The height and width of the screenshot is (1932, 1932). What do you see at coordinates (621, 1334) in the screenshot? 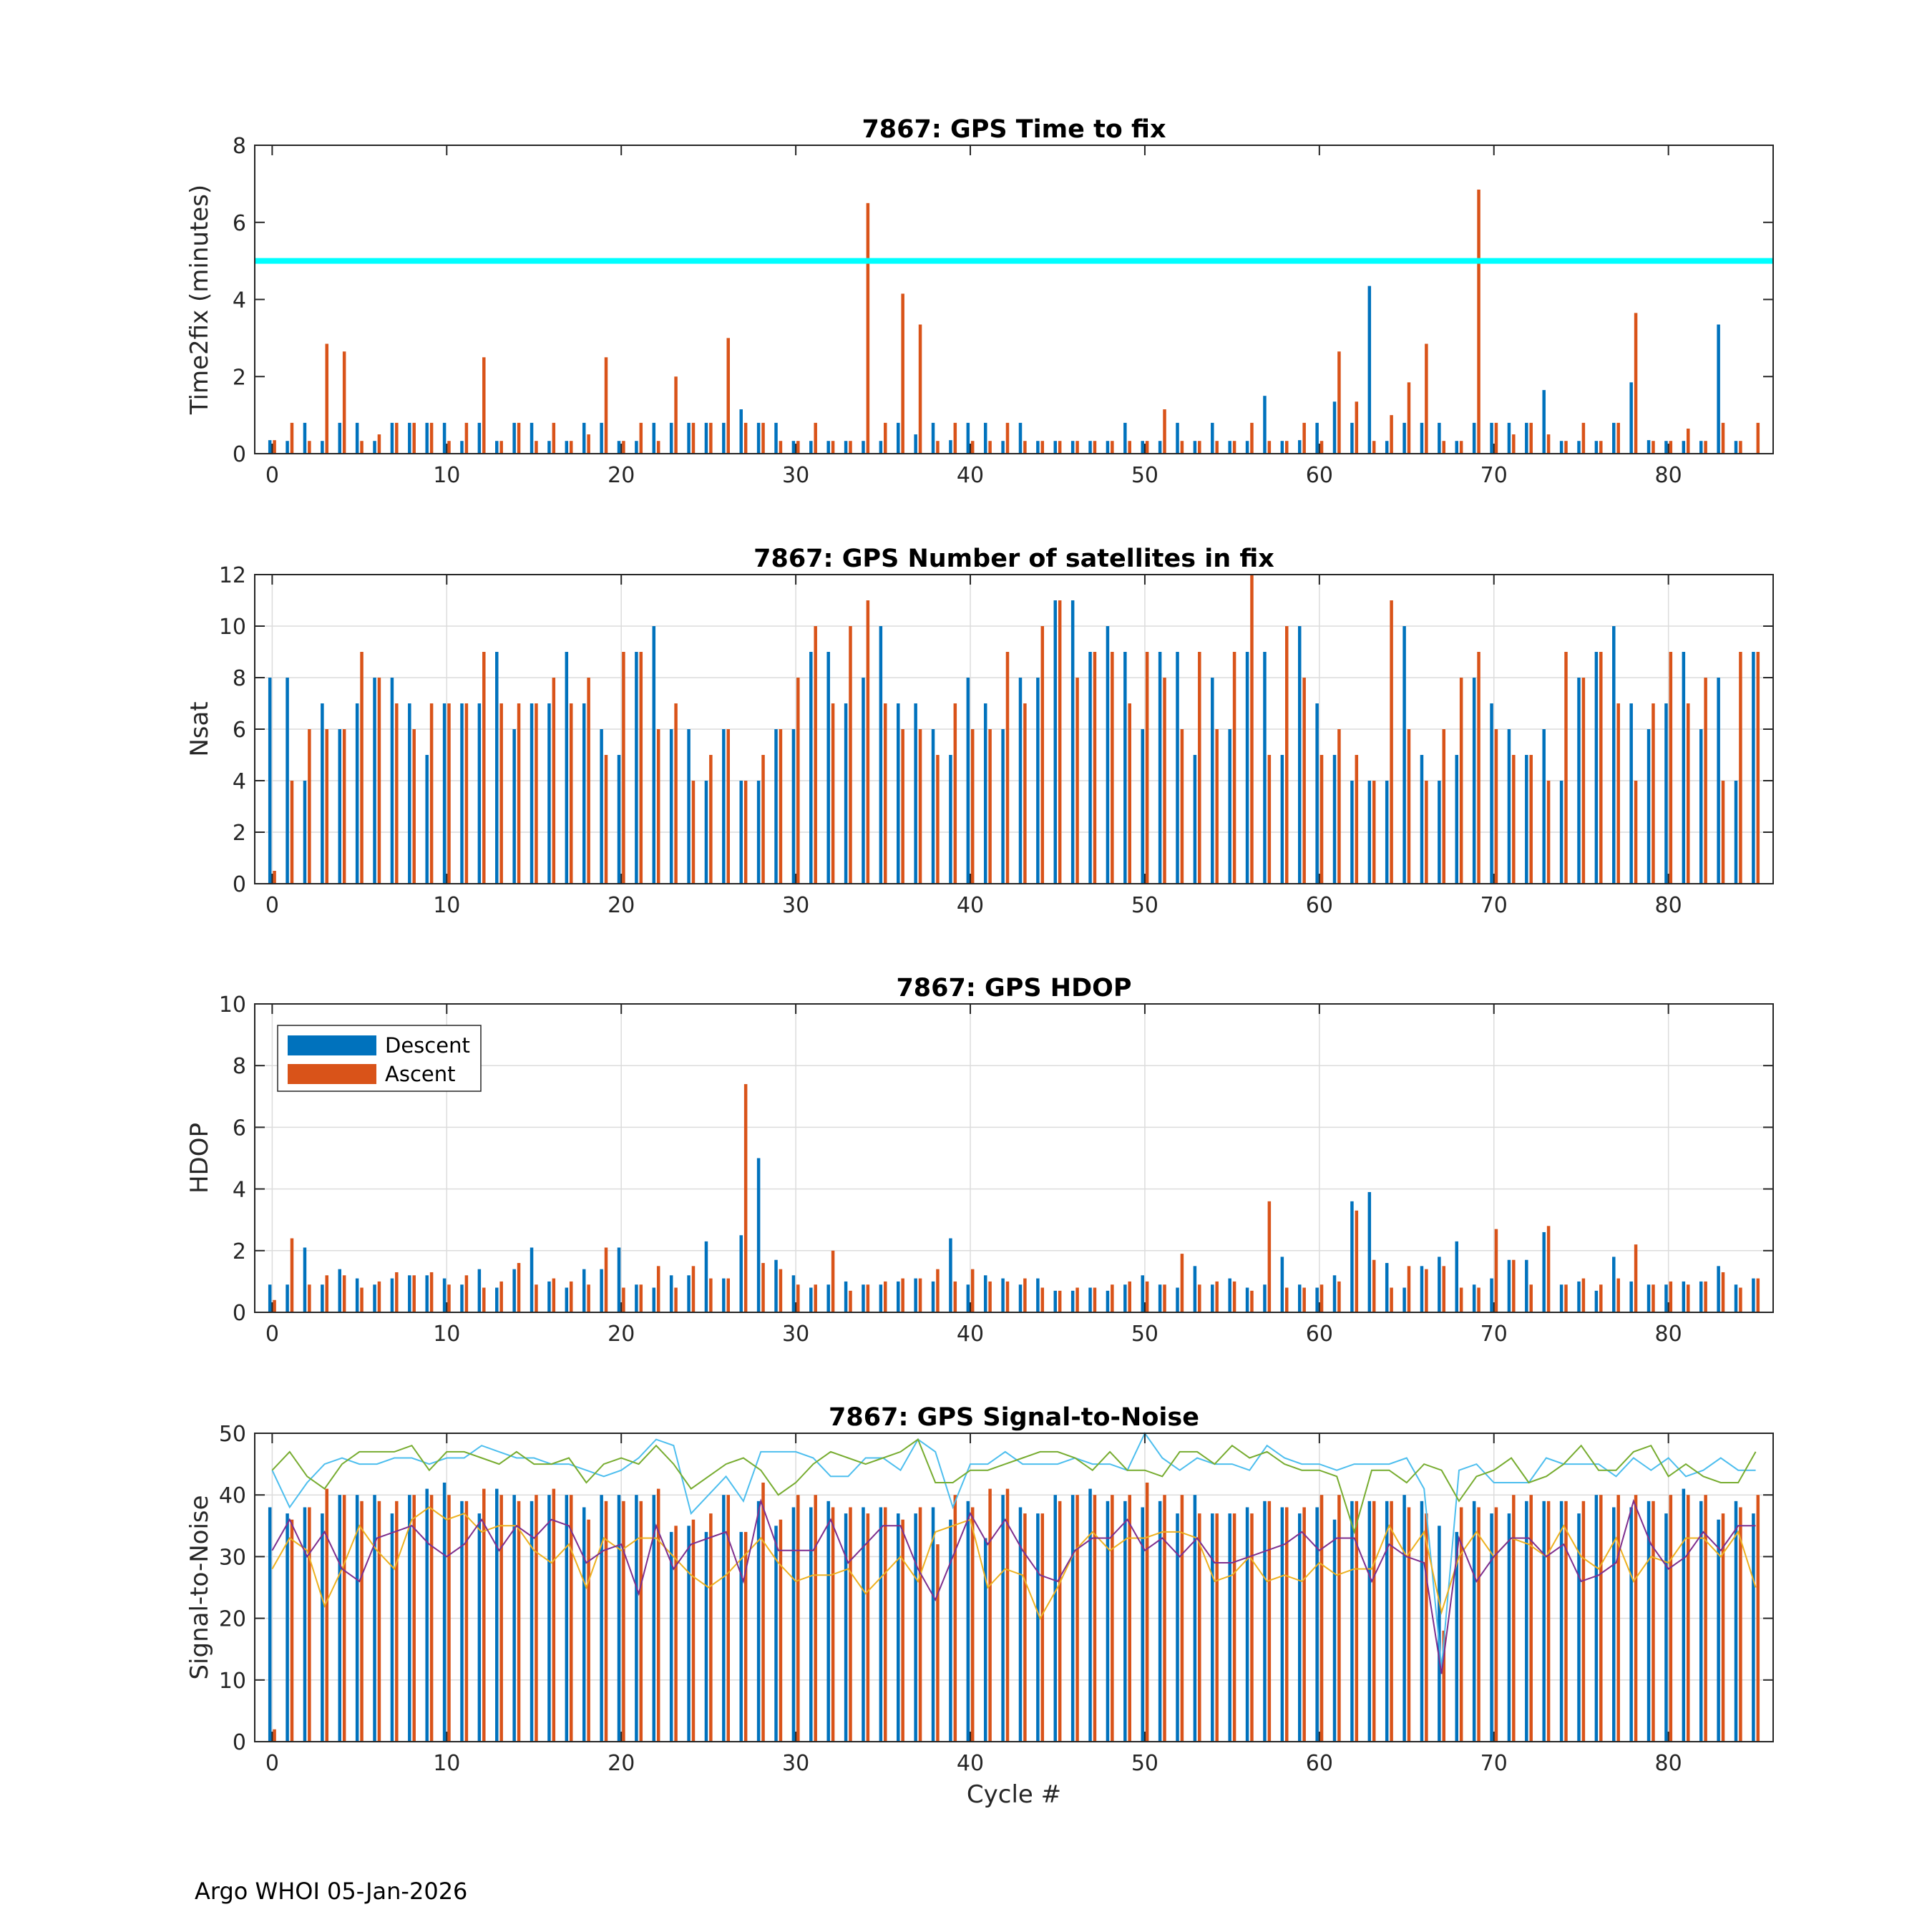
I see `x-tick-label: 20` at bounding box center [621, 1334].